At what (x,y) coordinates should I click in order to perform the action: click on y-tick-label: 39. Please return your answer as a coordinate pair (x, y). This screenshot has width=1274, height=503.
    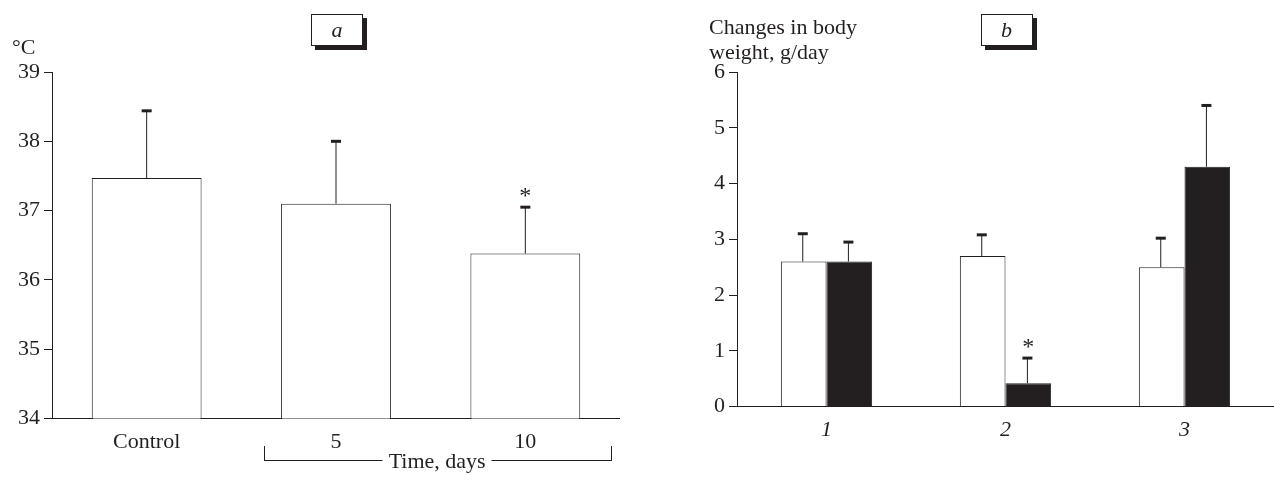
    Looking at the image, I should click on (29, 70).